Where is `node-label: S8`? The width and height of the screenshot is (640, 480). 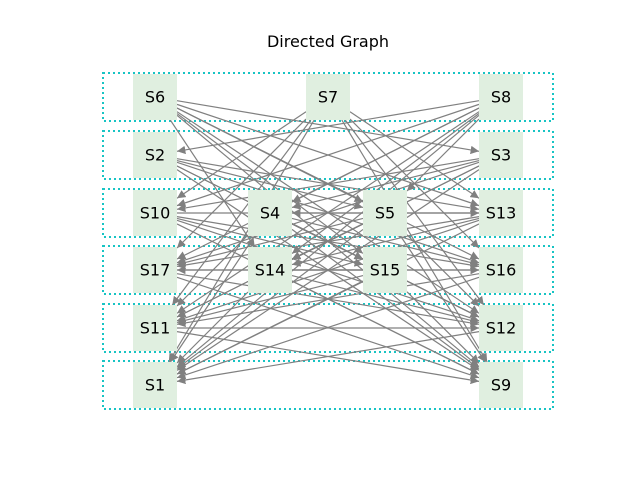
node-label: S8 is located at coordinates (501, 97).